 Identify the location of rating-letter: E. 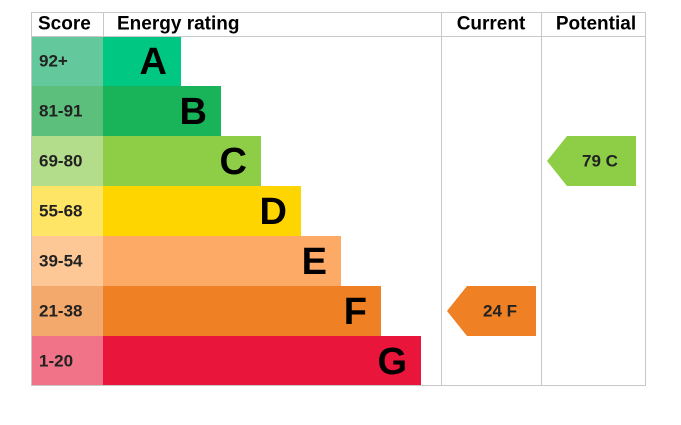
(314, 262).